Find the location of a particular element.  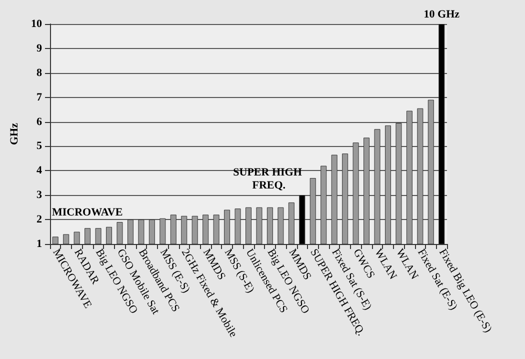

annotation: 10 GHz is located at coordinates (442, 14).